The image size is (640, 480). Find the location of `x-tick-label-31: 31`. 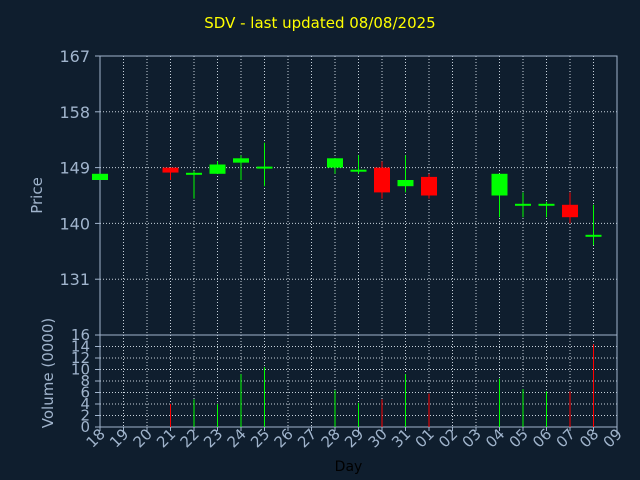

x-tick-label-31: 31 is located at coordinates (401, 438).